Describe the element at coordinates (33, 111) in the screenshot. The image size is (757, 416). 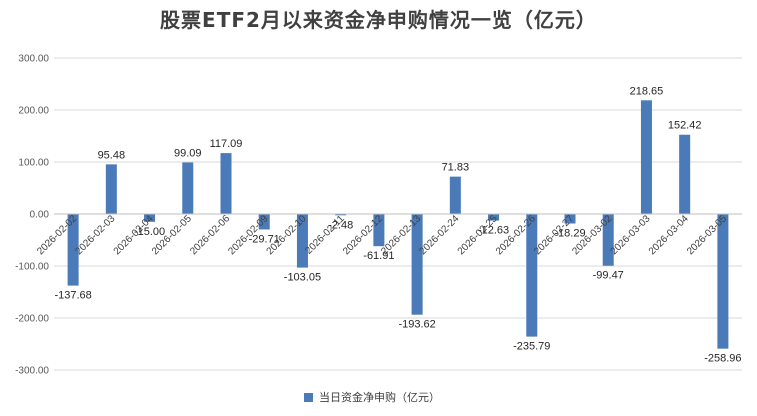
I see `y-tick-label: 200.00` at that location.